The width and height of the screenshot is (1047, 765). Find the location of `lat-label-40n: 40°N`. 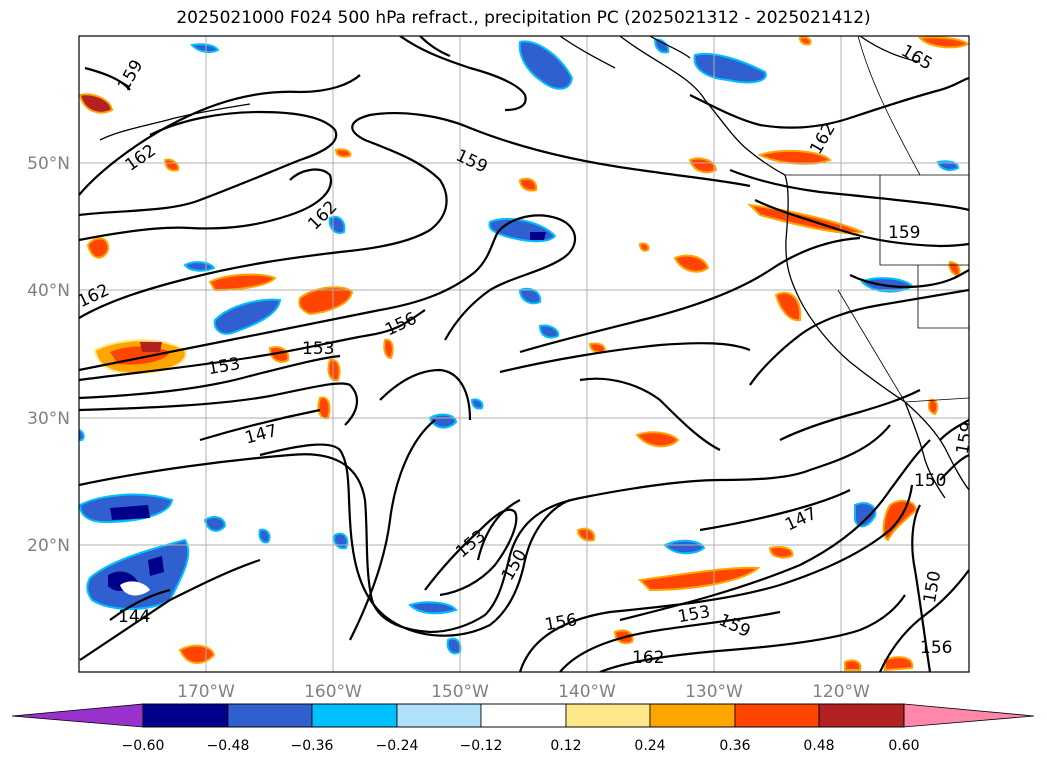

lat-label-40n: 40°N is located at coordinates (48, 291).